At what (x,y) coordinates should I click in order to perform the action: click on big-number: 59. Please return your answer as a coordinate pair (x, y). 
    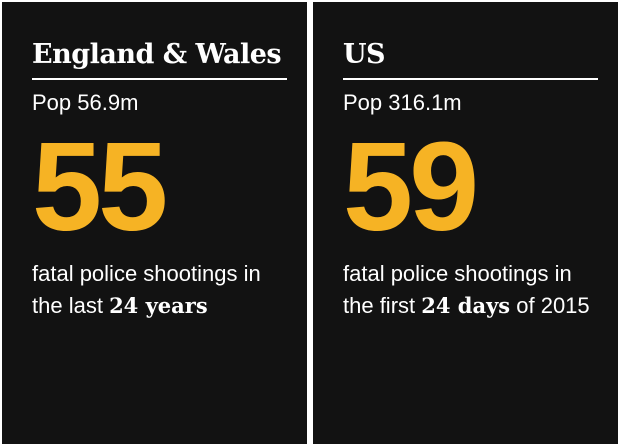
    Looking at the image, I should click on (411, 186).